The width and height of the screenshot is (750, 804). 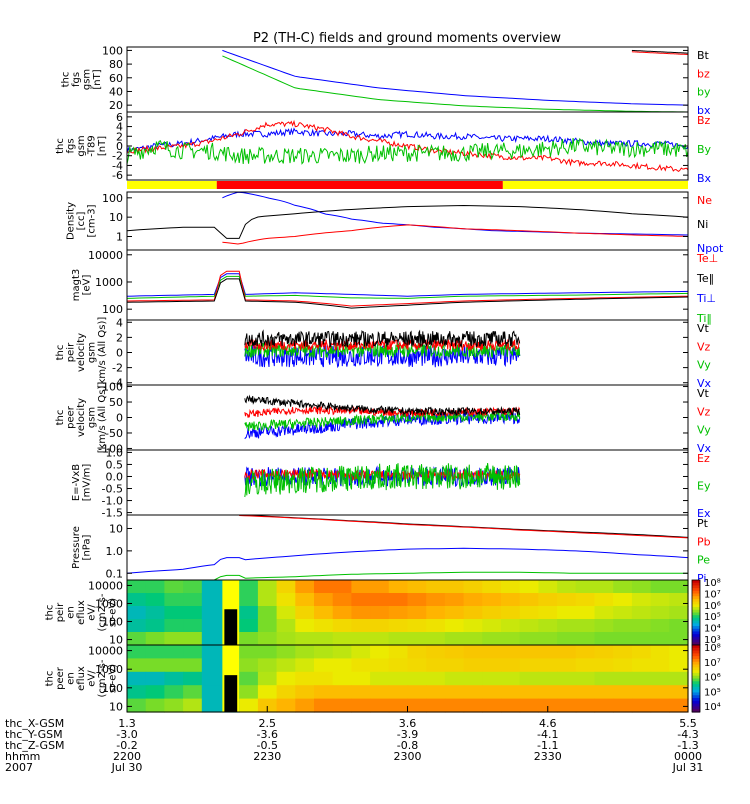 What do you see at coordinates (127, 767) in the screenshot?
I see `ephemeris-value: Jul 30` at bounding box center [127, 767].